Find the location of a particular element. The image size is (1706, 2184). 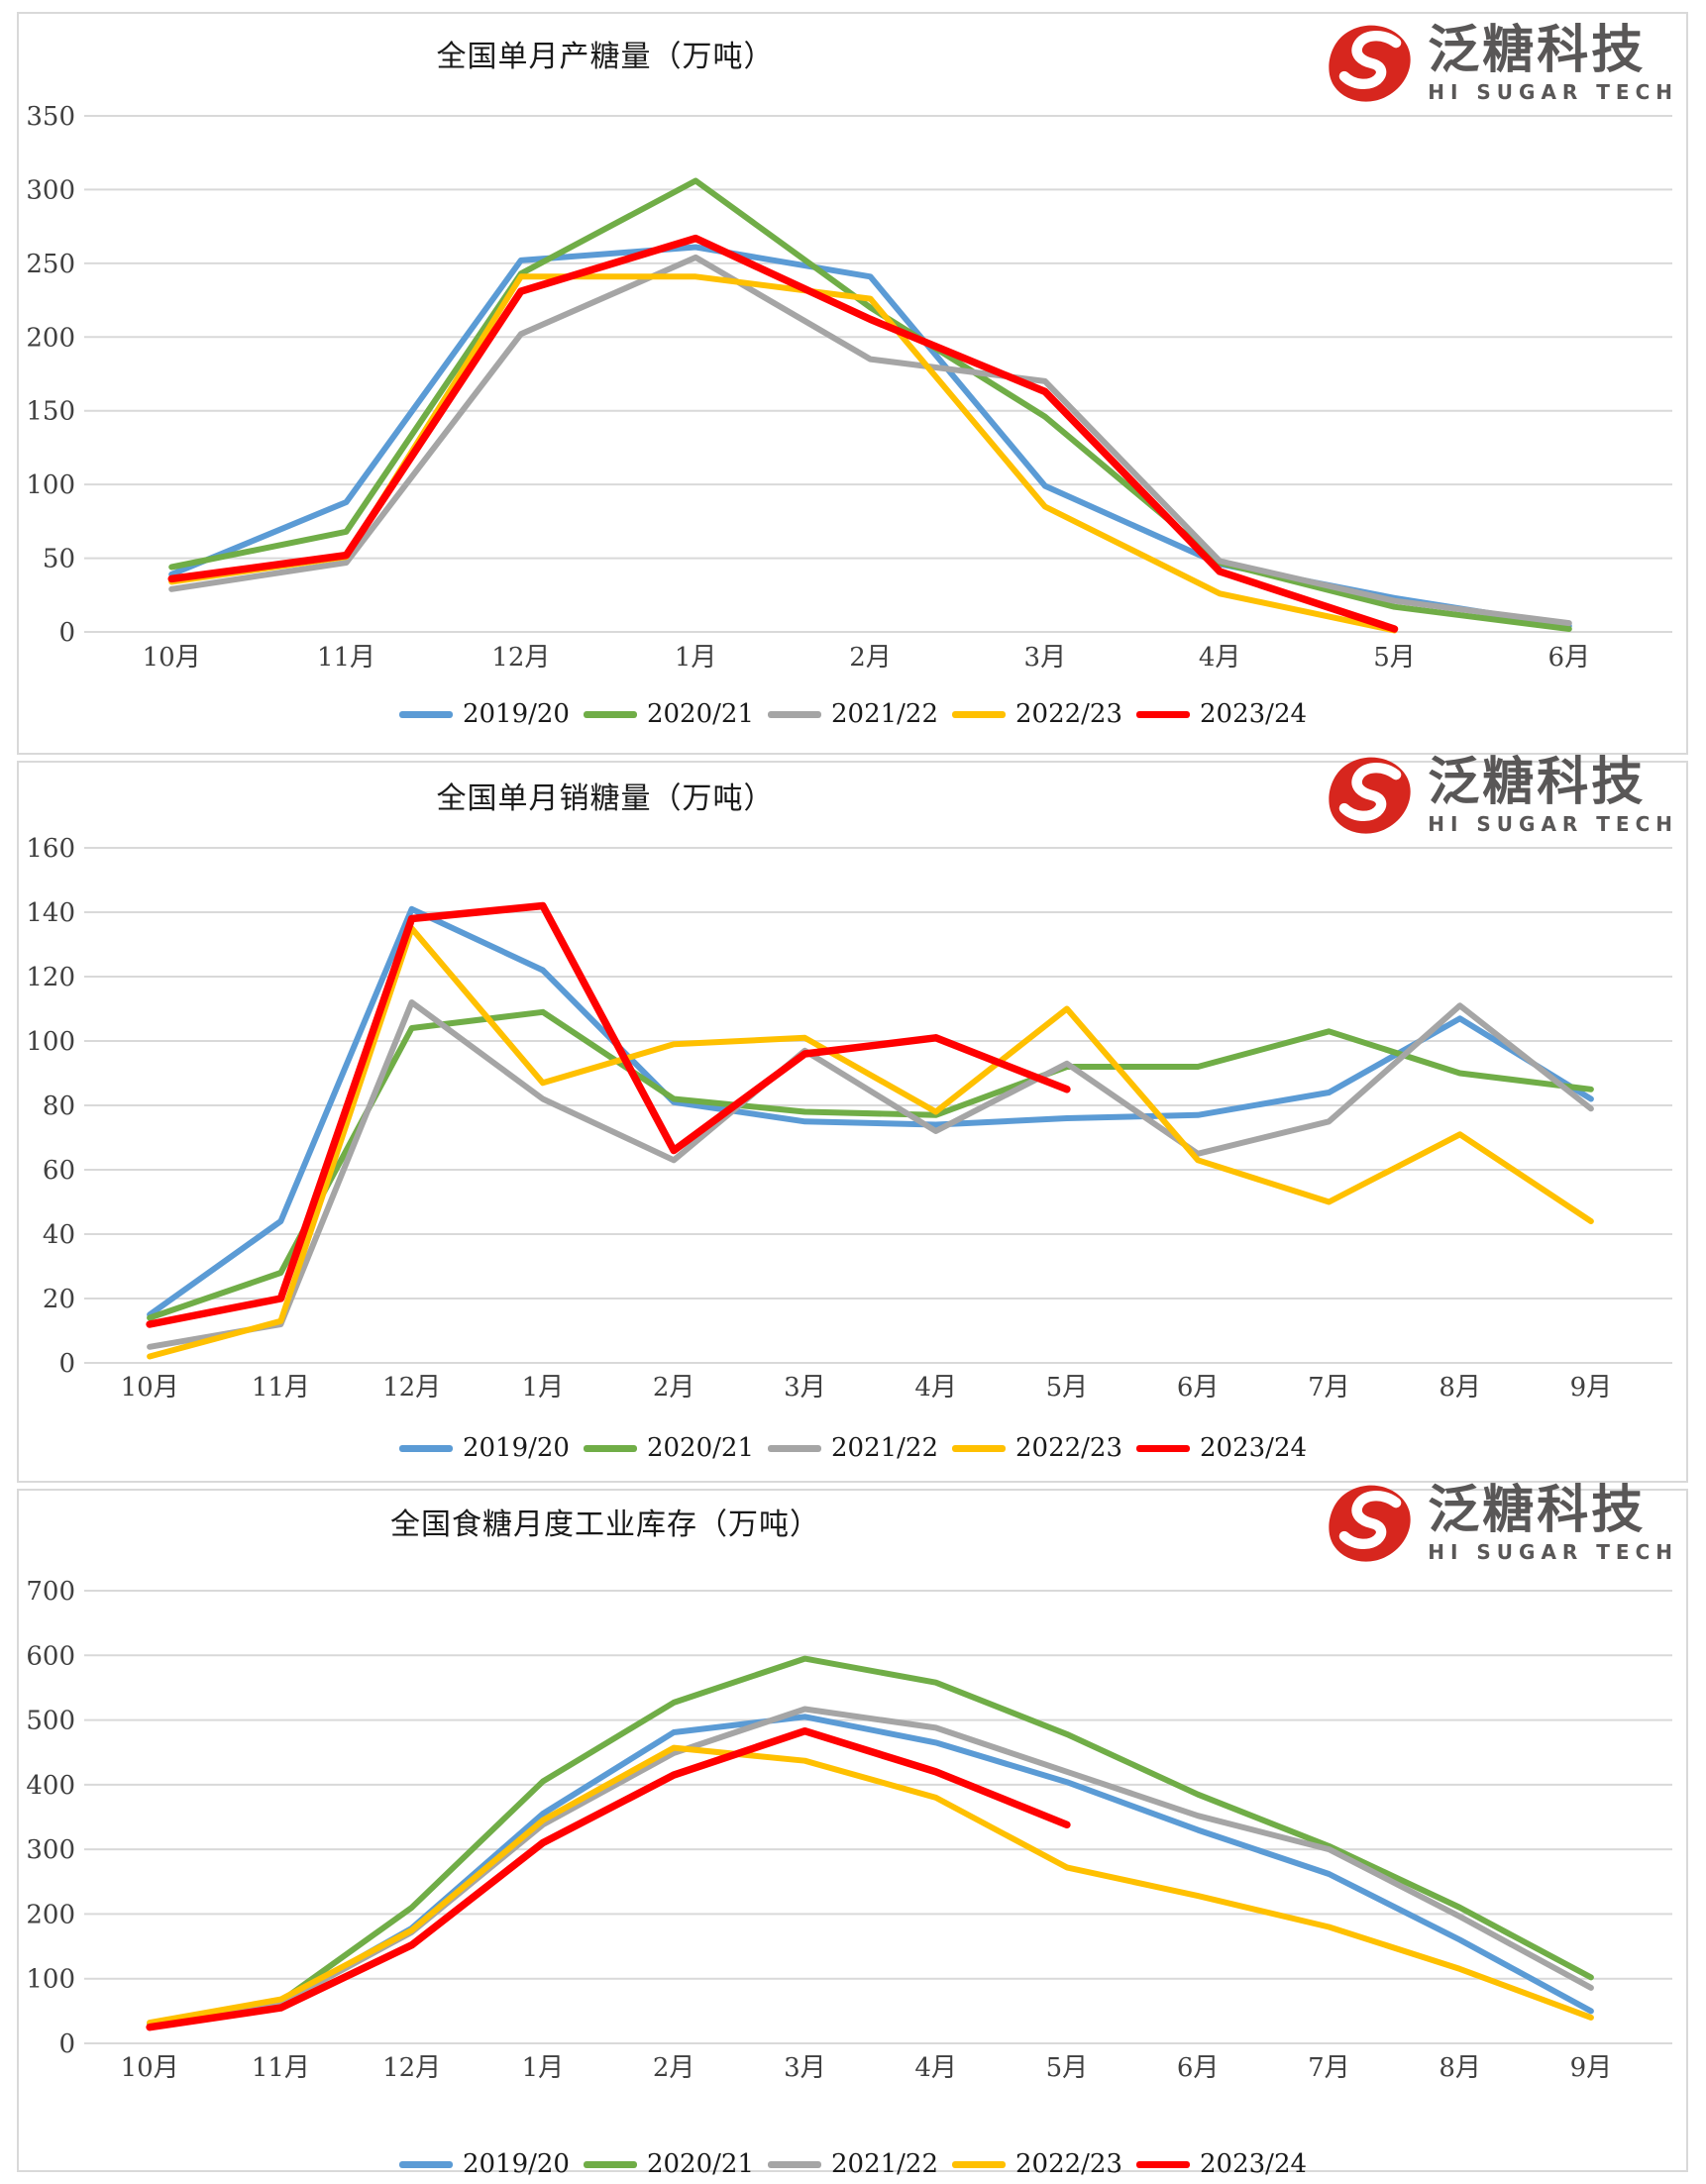

svg-text: 60 is located at coordinates (59, 1171).